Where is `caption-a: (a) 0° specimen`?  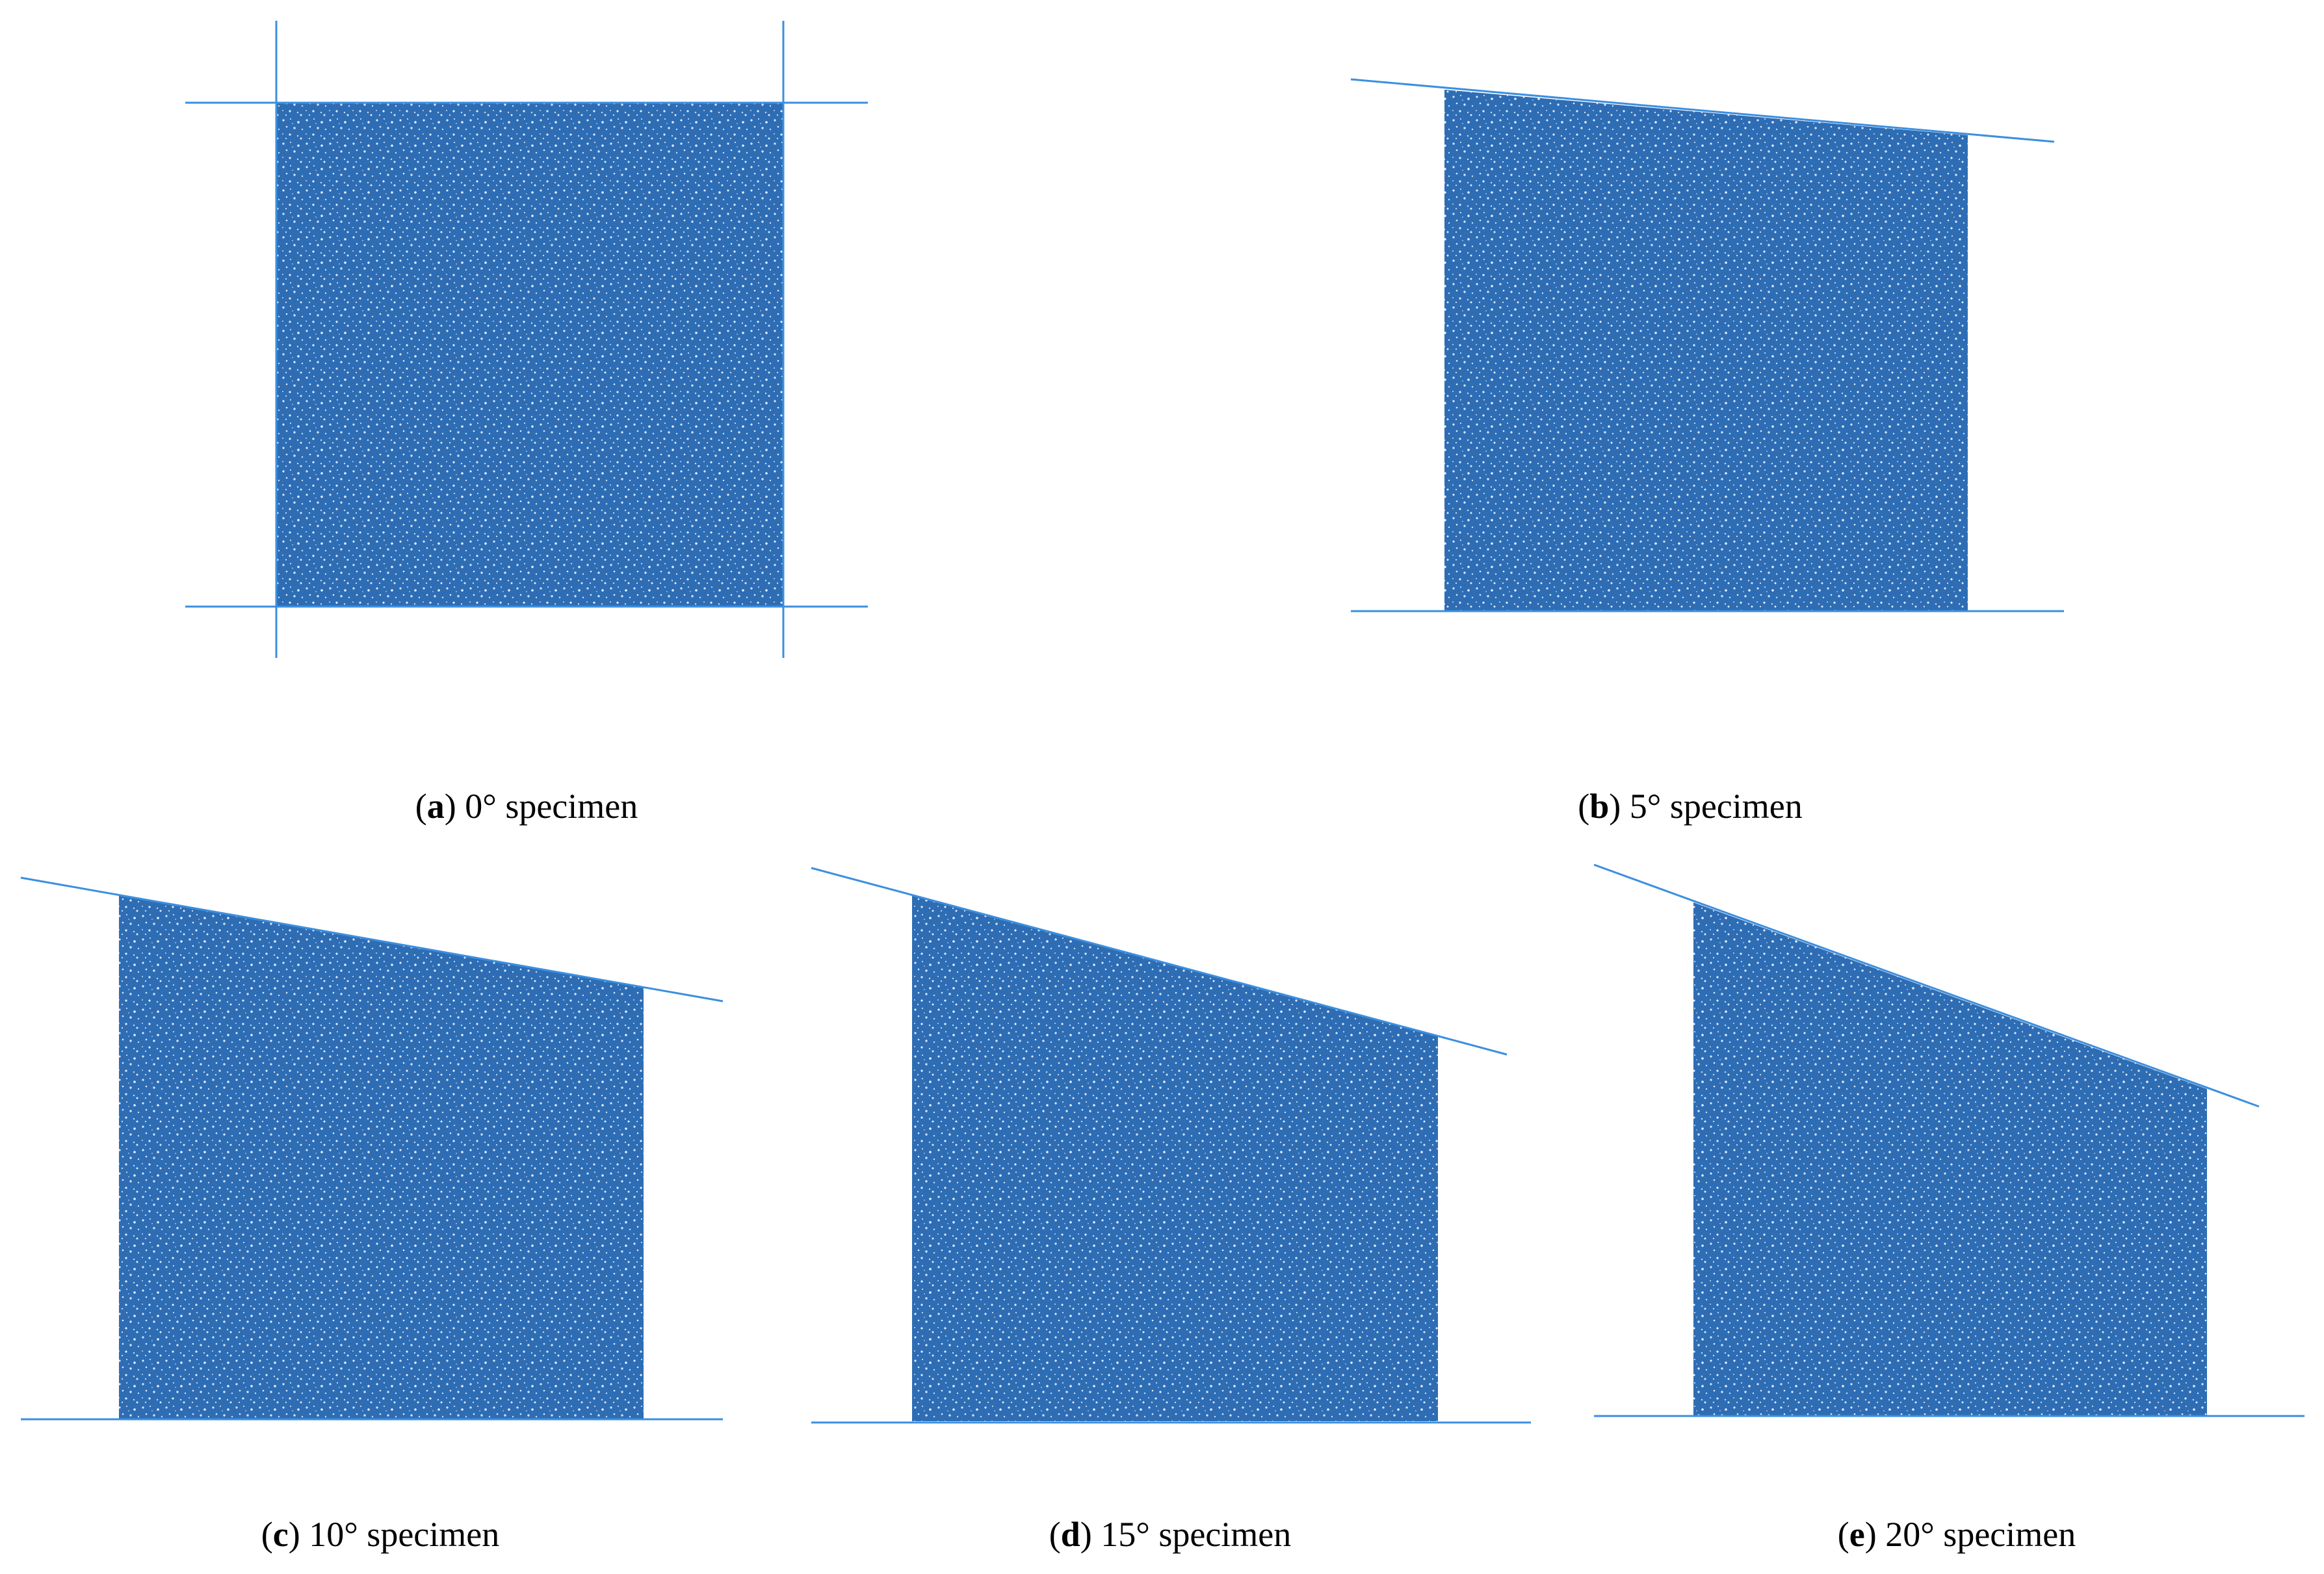
caption-a: (a) 0° specimen is located at coordinates (526, 806).